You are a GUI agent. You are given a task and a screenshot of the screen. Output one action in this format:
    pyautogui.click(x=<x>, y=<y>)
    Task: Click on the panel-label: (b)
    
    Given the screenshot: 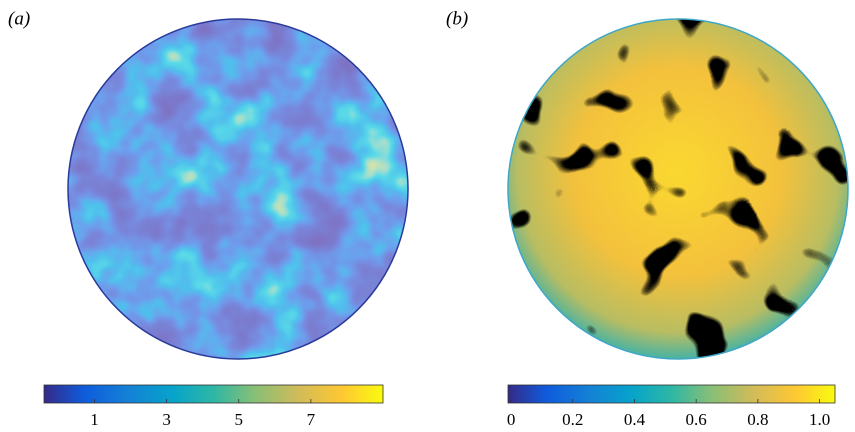 What is the action you would take?
    pyautogui.click(x=457, y=18)
    